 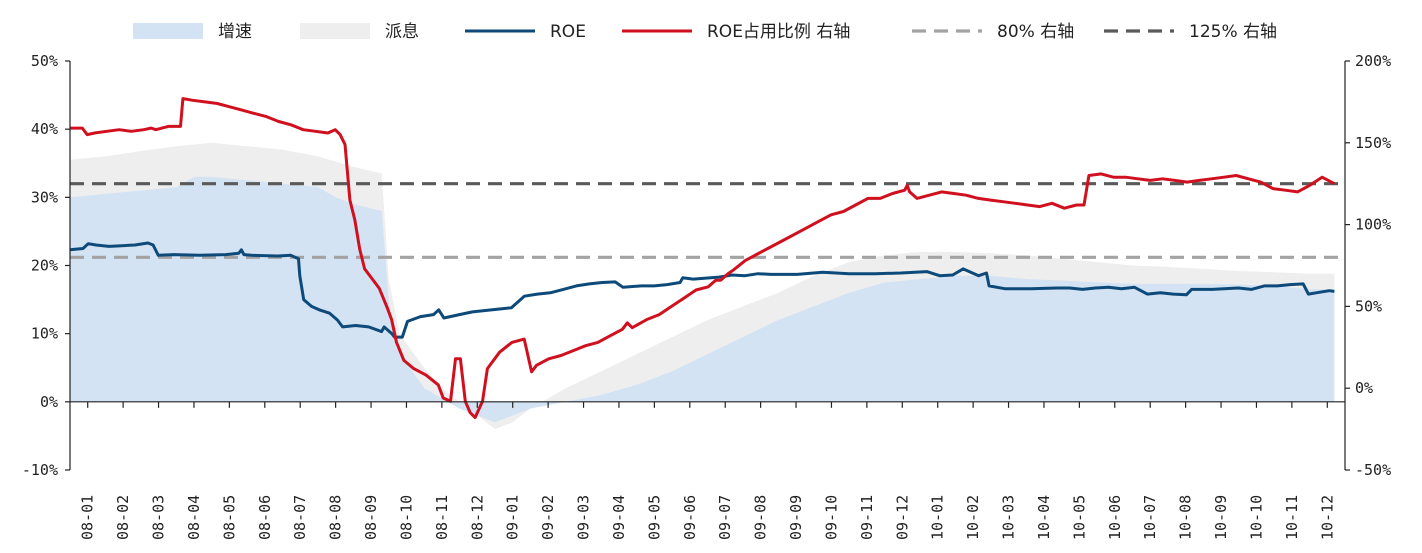 I want to click on legend-label-ref125: 125% 右轴, so click(x=1233, y=32).